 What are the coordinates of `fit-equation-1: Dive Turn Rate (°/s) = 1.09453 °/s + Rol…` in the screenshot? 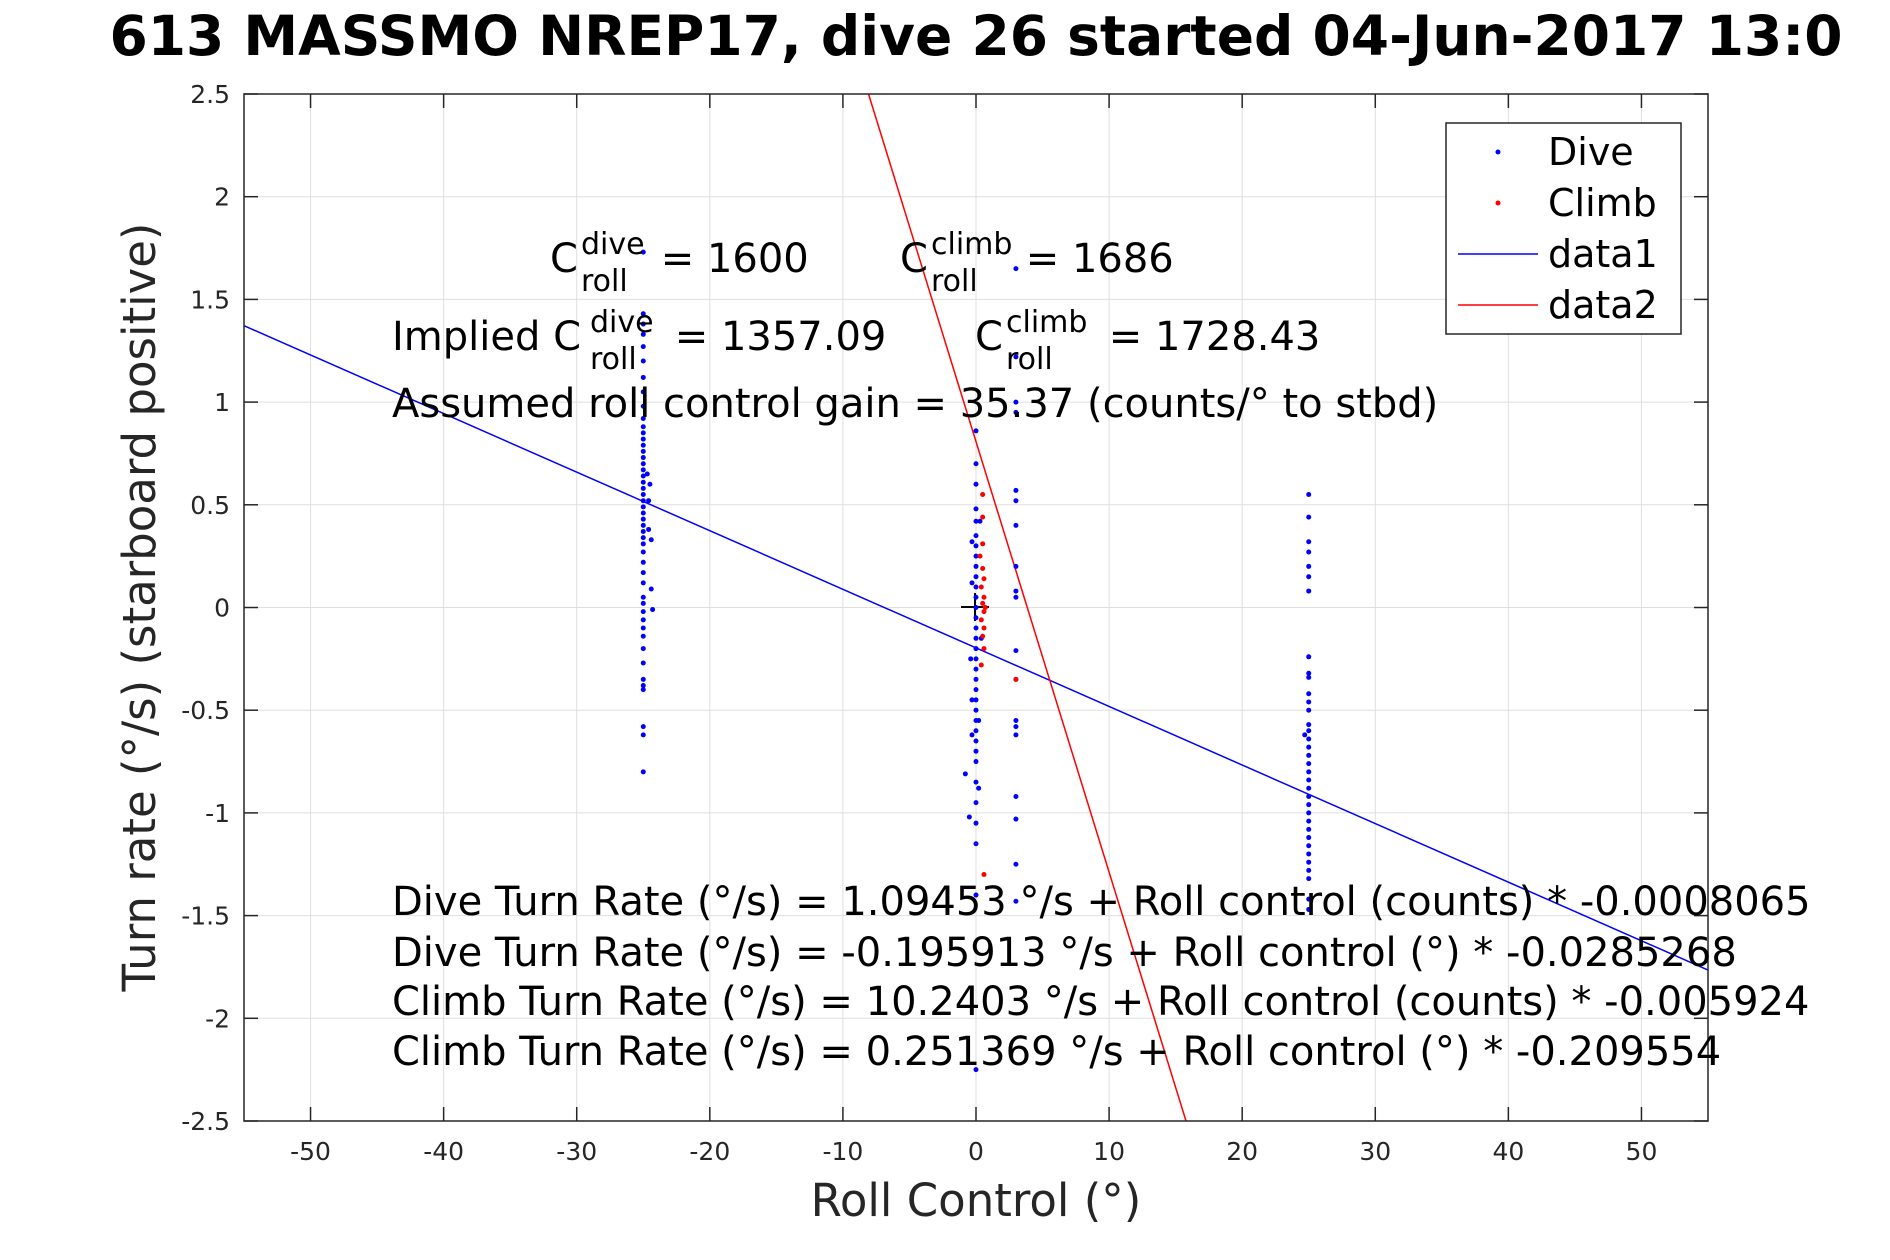 It's located at (1101, 902).